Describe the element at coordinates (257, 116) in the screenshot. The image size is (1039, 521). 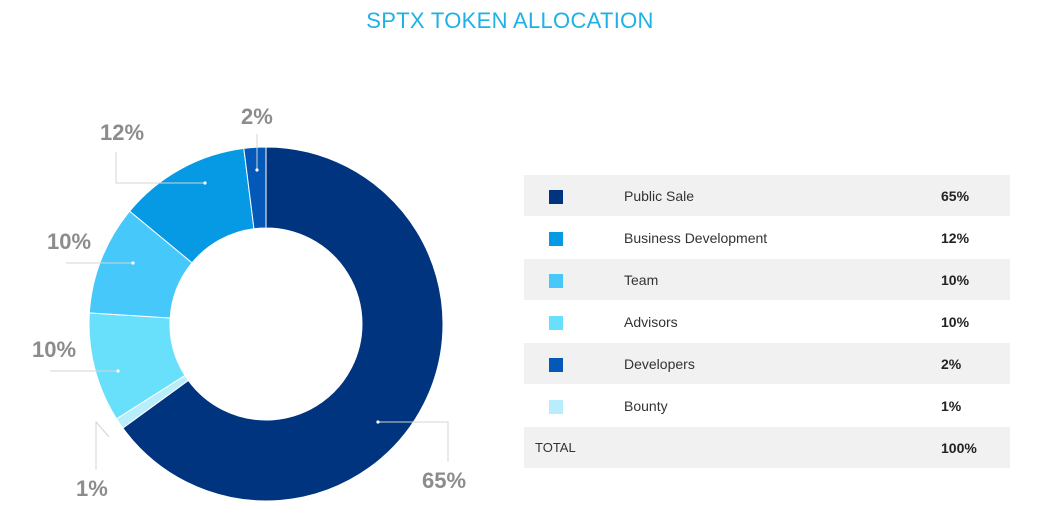
I see `data-label: 2%` at that location.